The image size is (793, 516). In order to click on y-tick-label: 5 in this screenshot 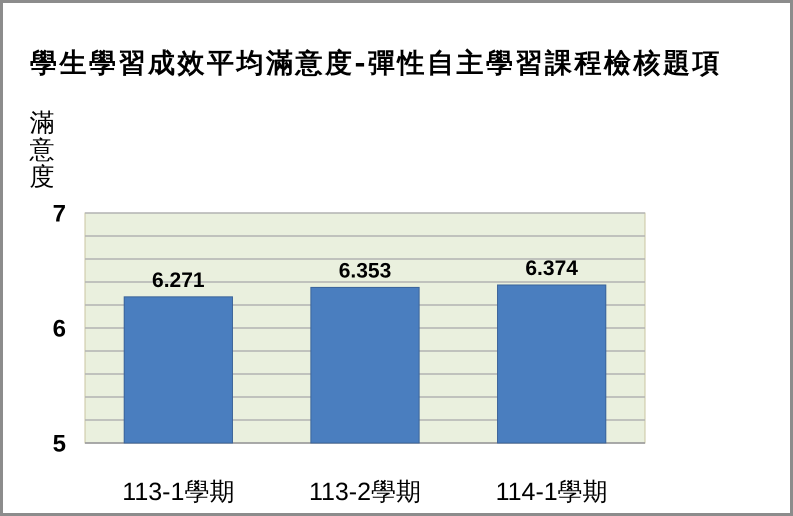, I will do `click(59, 444)`.